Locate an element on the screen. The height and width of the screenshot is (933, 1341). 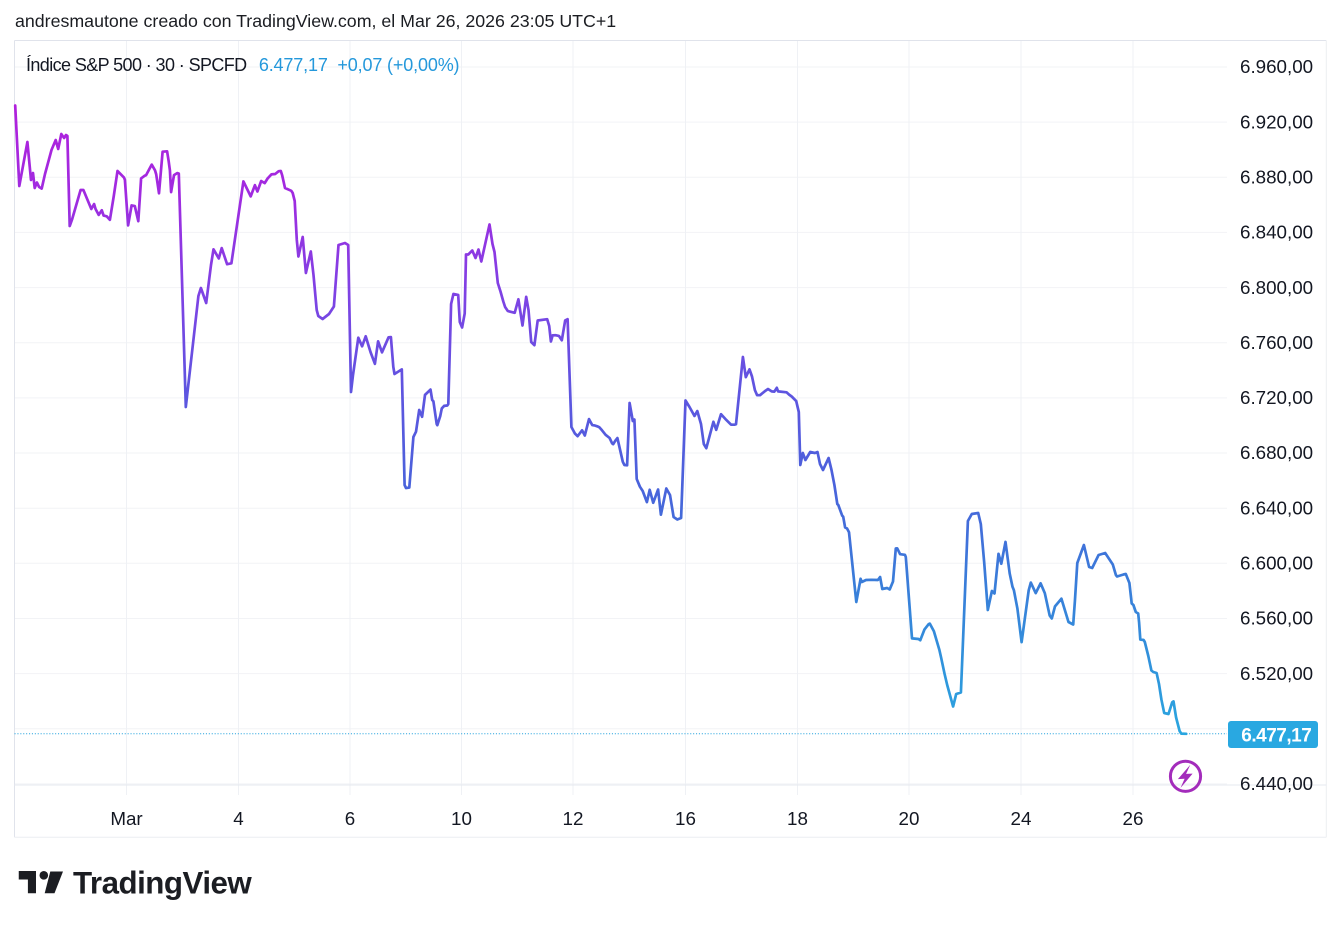
svg-text: 6.640,00 is located at coordinates (1276, 507).